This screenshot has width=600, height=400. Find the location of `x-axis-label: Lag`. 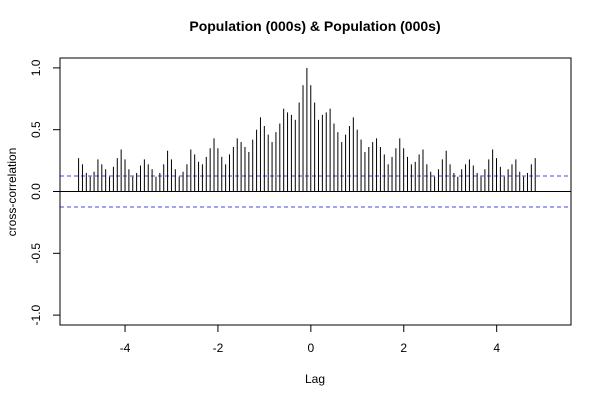

x-axis-label: Lag is located at coordinates (315, 379).